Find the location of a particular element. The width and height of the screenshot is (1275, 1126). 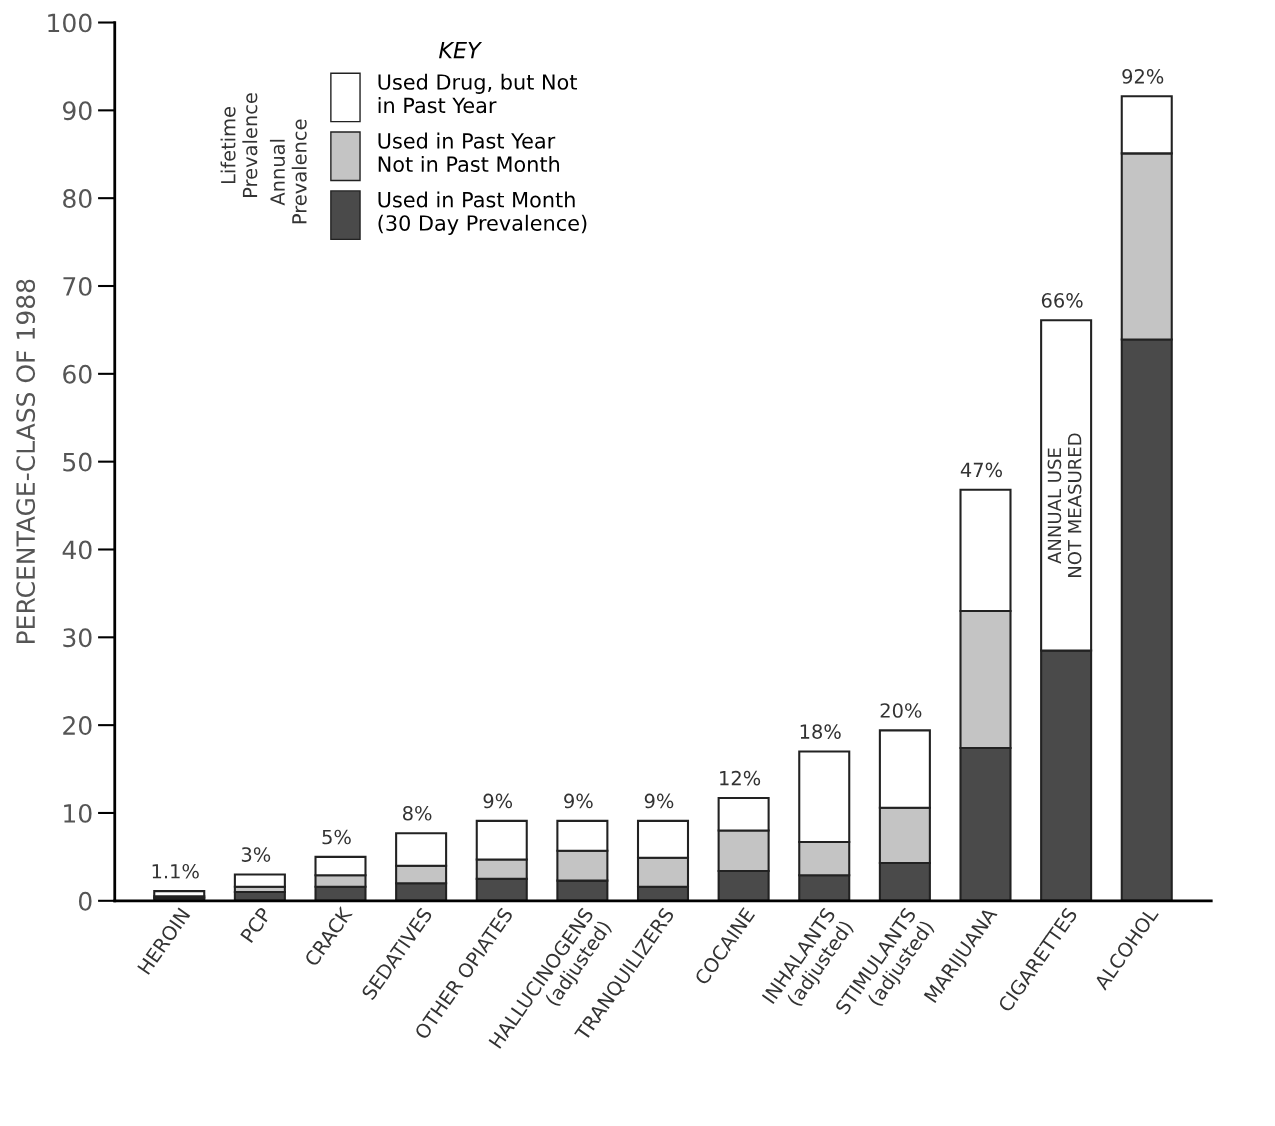

total-label: 12% is located at coordinates (740, 778).